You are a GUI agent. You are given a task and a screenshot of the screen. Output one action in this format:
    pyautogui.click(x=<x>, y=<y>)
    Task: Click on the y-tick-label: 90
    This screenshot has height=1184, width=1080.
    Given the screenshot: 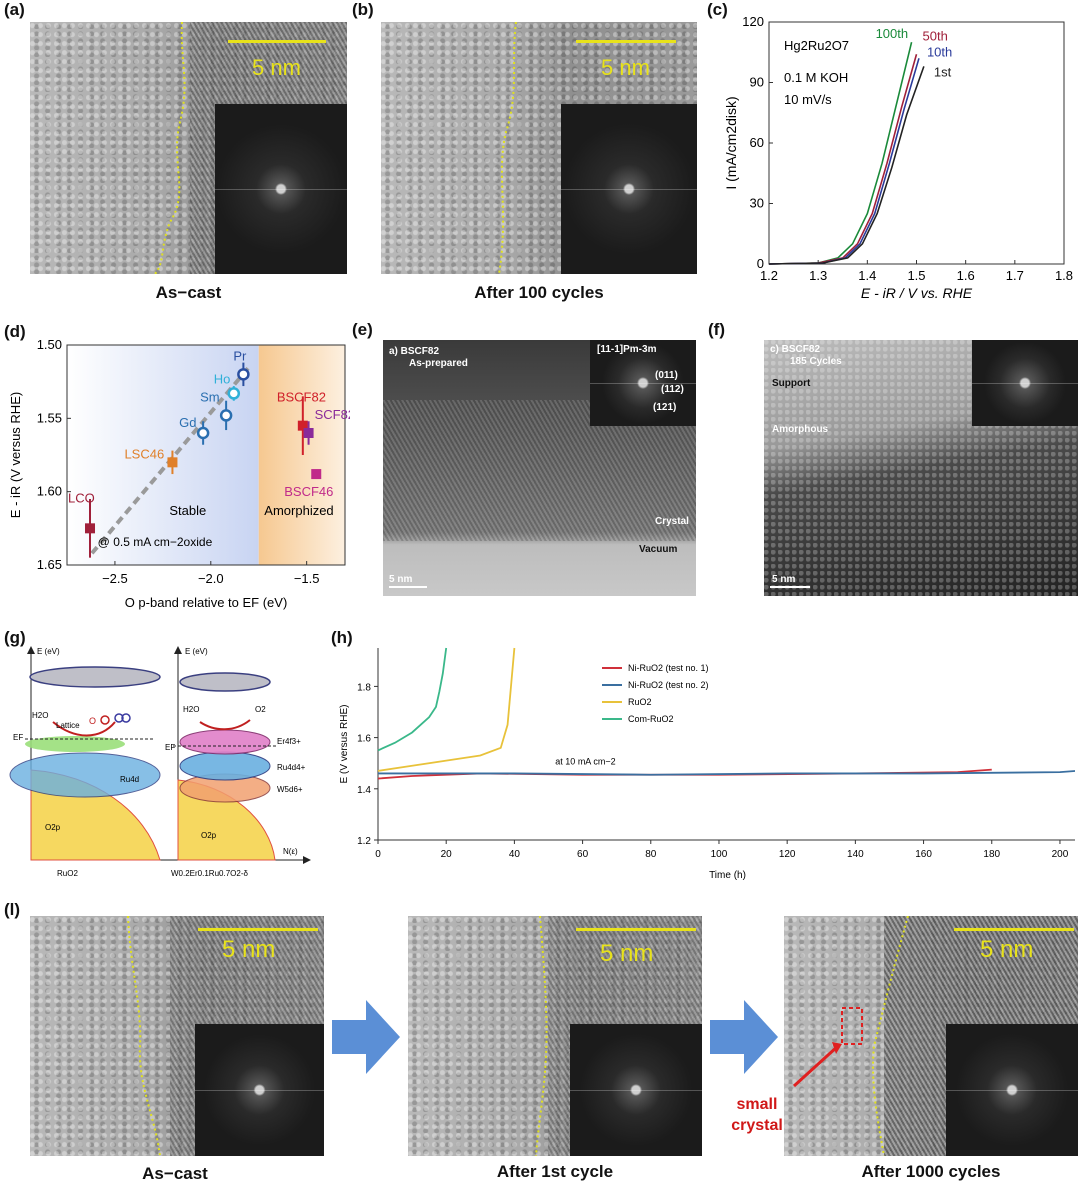 What is the action you would take?
    pyautogui.click(x=757, y=82)
    